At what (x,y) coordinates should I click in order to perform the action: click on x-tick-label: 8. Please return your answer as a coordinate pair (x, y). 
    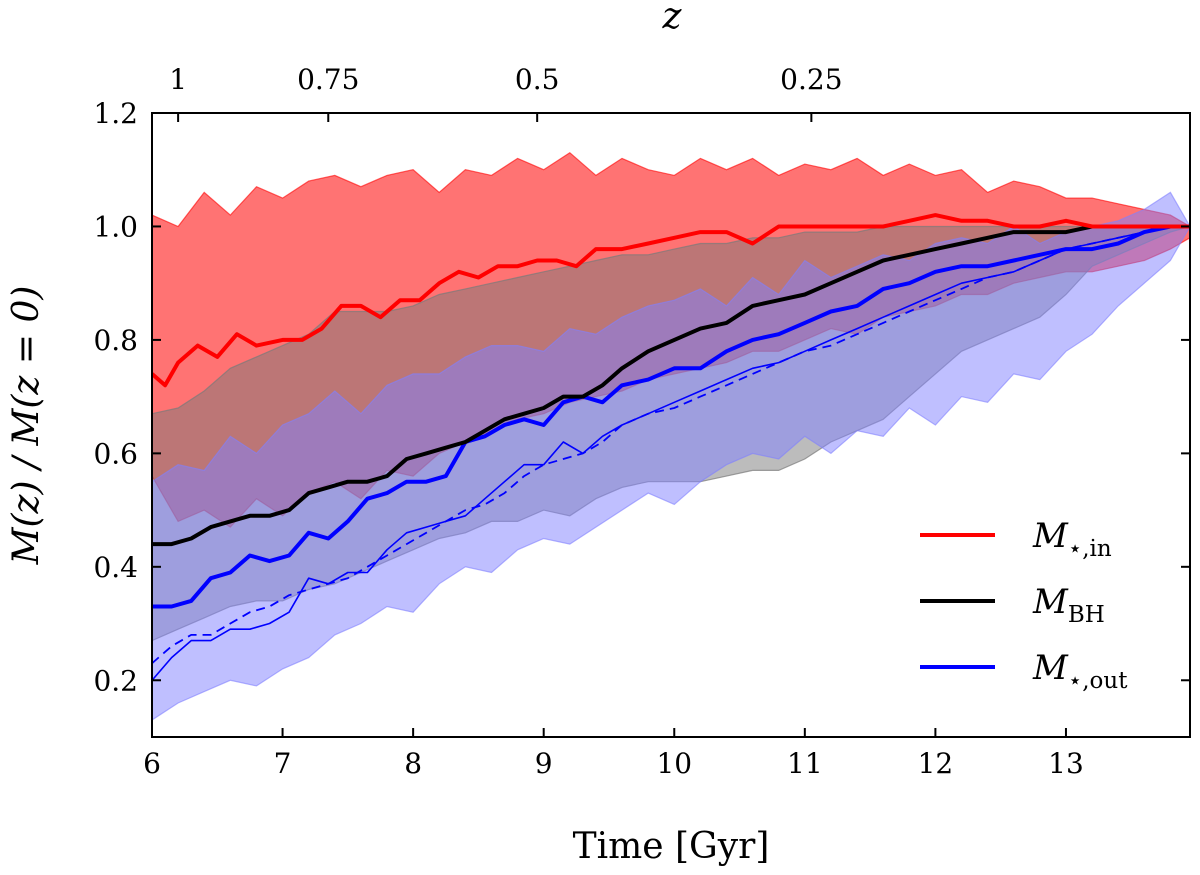
    Looking at the image, I should click on (413, 763).